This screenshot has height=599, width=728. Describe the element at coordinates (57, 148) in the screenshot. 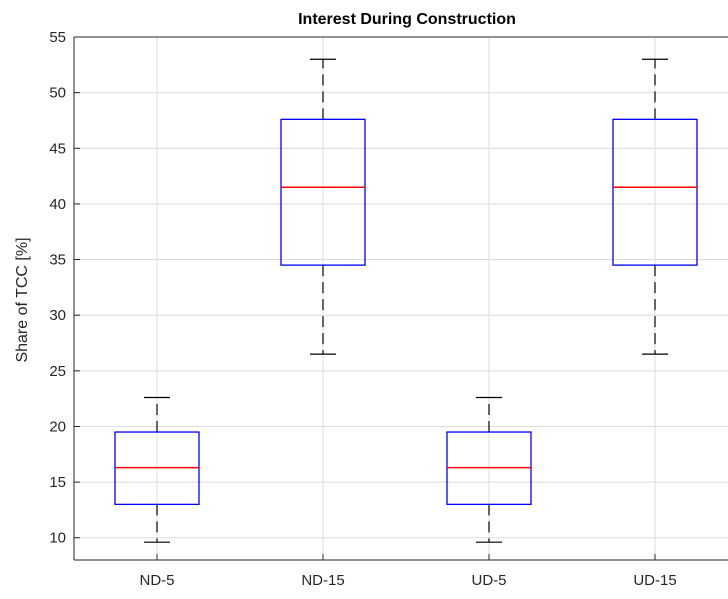

I see `y-tick-label: 45` at that location.